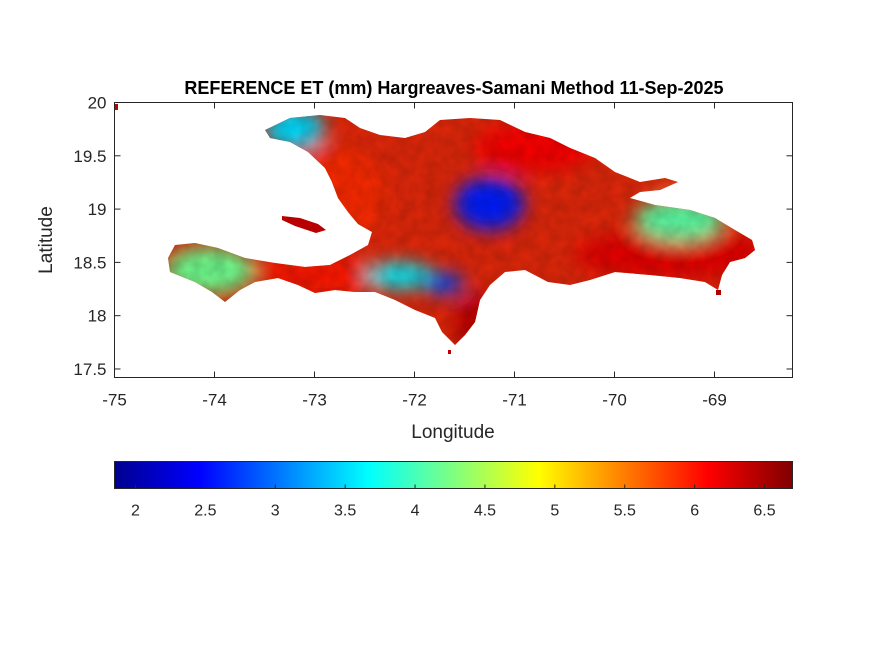 The image size is (875, 656). Describe the element at coordinates (275, 511) in the screenshot. I see `colorbar-tick-label: 3` at that location.